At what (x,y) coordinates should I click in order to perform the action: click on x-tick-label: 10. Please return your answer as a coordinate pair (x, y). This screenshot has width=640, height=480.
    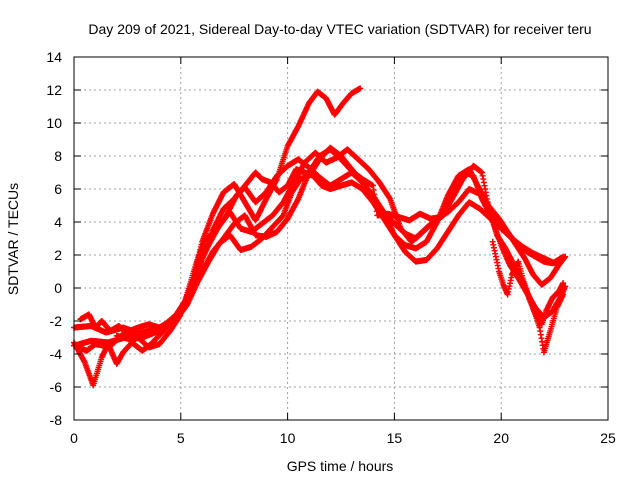
    Looking at the image, I should click on (288, 438).